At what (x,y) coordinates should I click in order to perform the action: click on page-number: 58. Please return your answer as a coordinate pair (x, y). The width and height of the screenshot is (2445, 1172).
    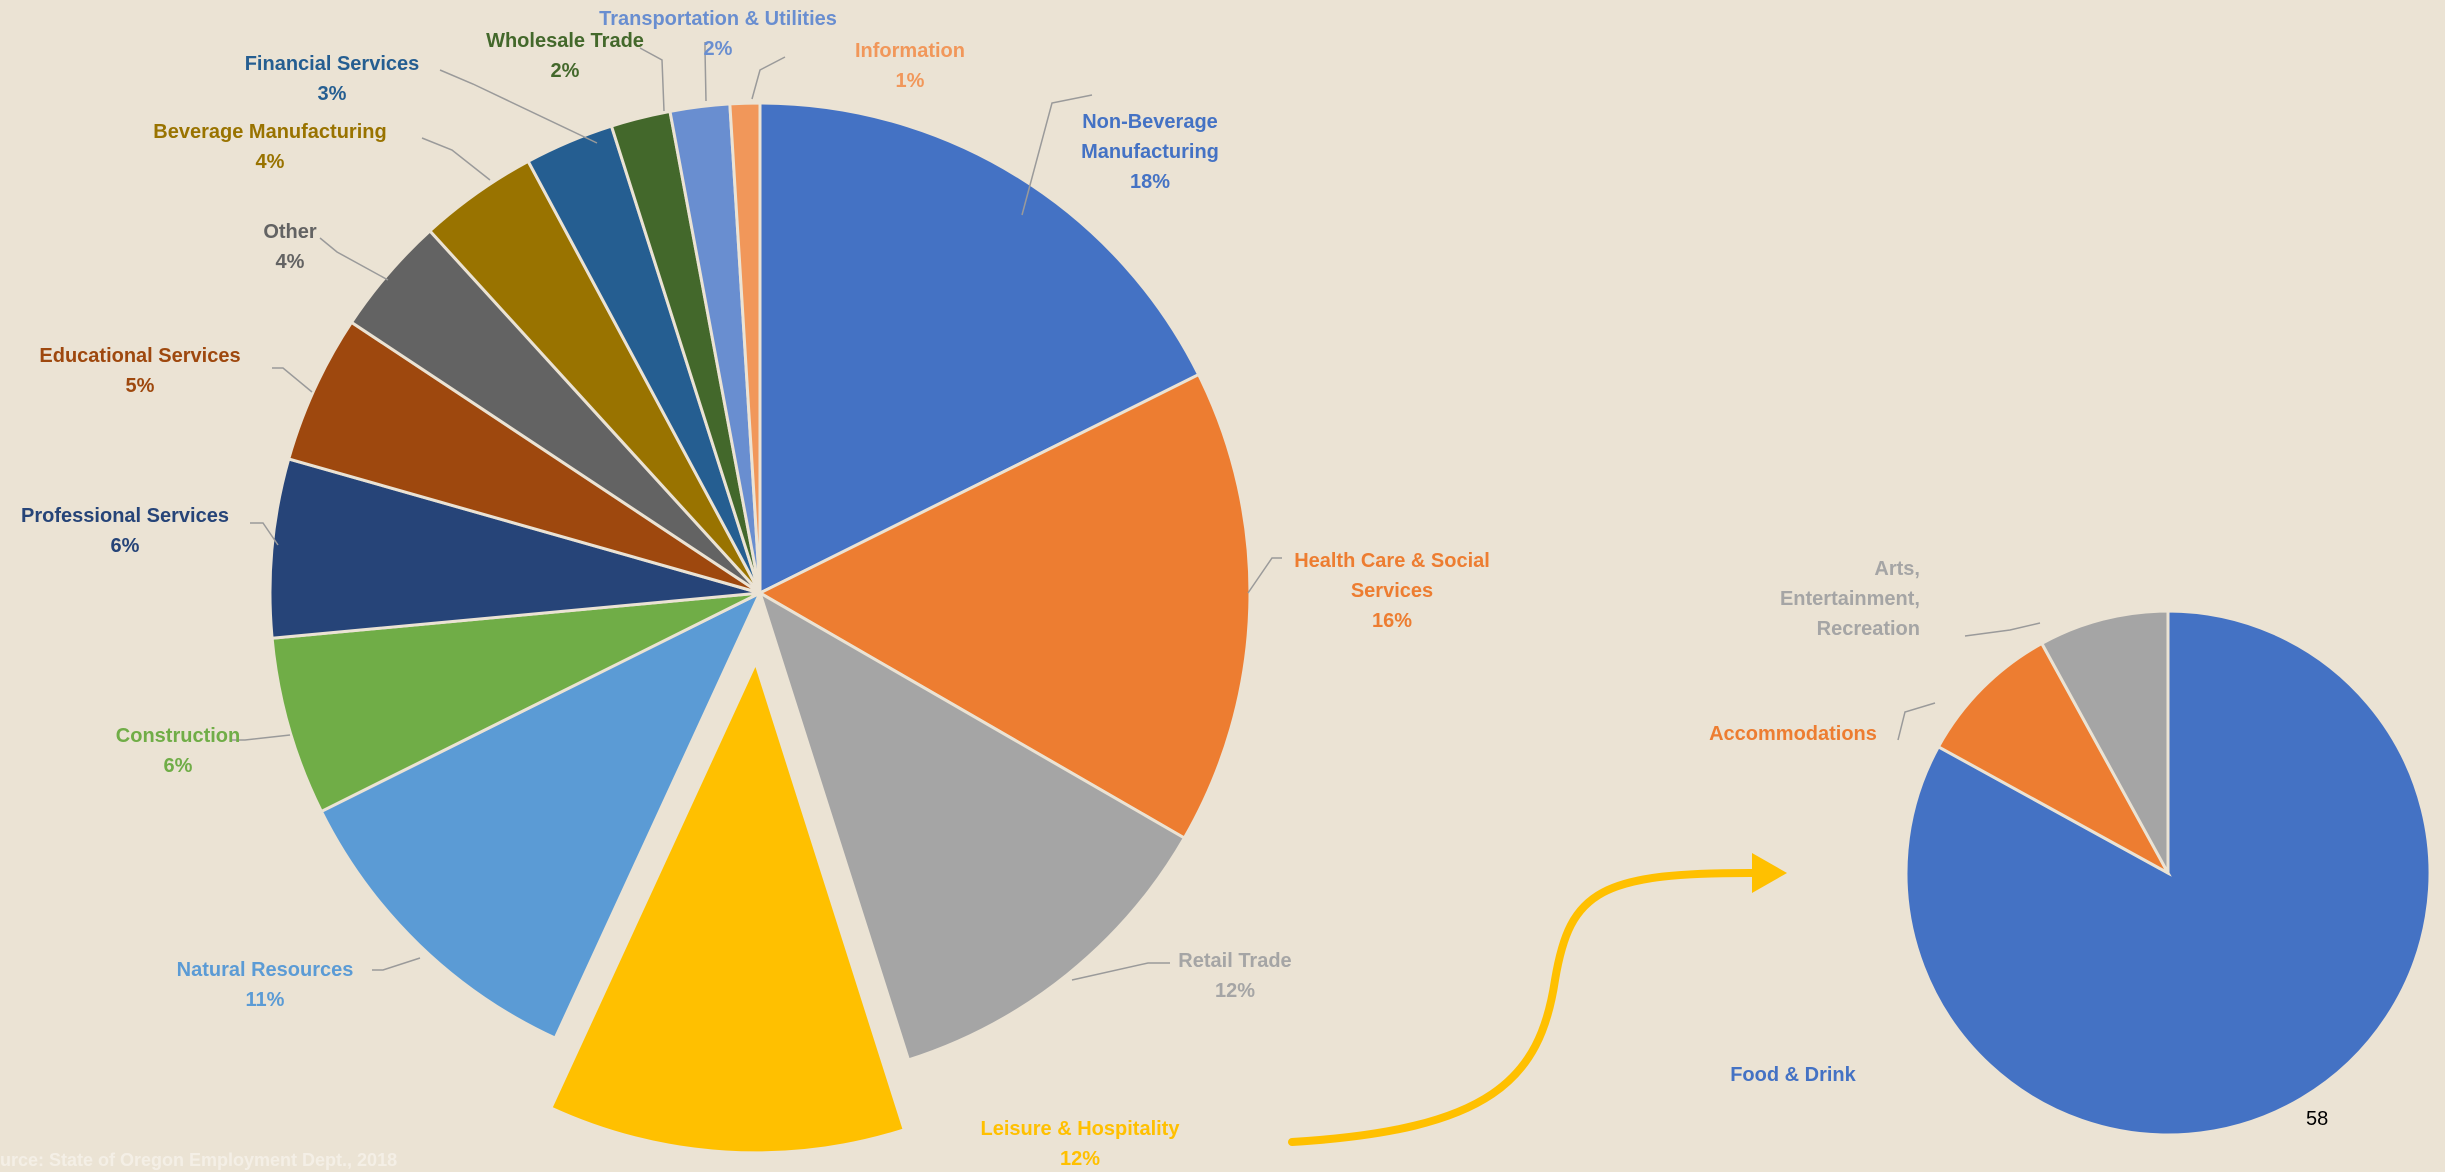
    Looking at the image, I should click on (2317, 1119).